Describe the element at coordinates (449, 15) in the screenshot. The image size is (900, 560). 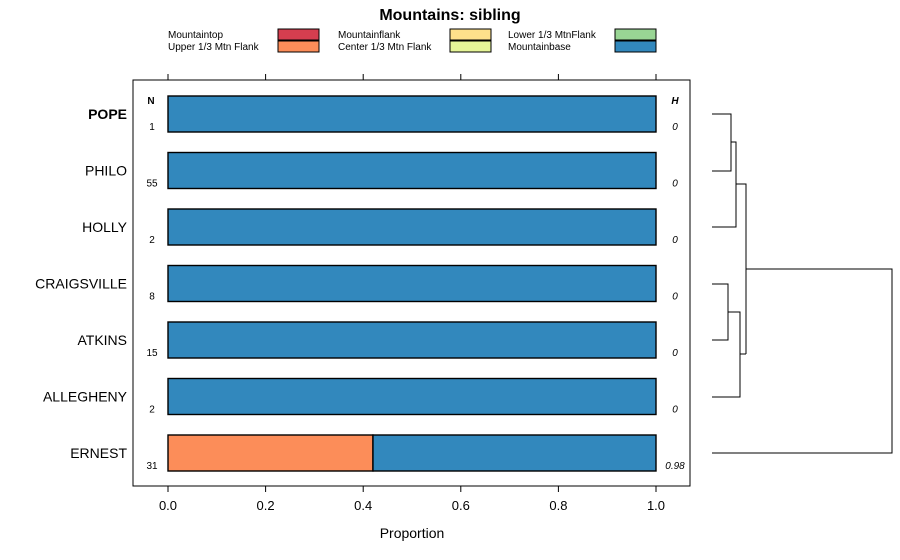
I see `chart-title: Mountains: sibling` at that location.